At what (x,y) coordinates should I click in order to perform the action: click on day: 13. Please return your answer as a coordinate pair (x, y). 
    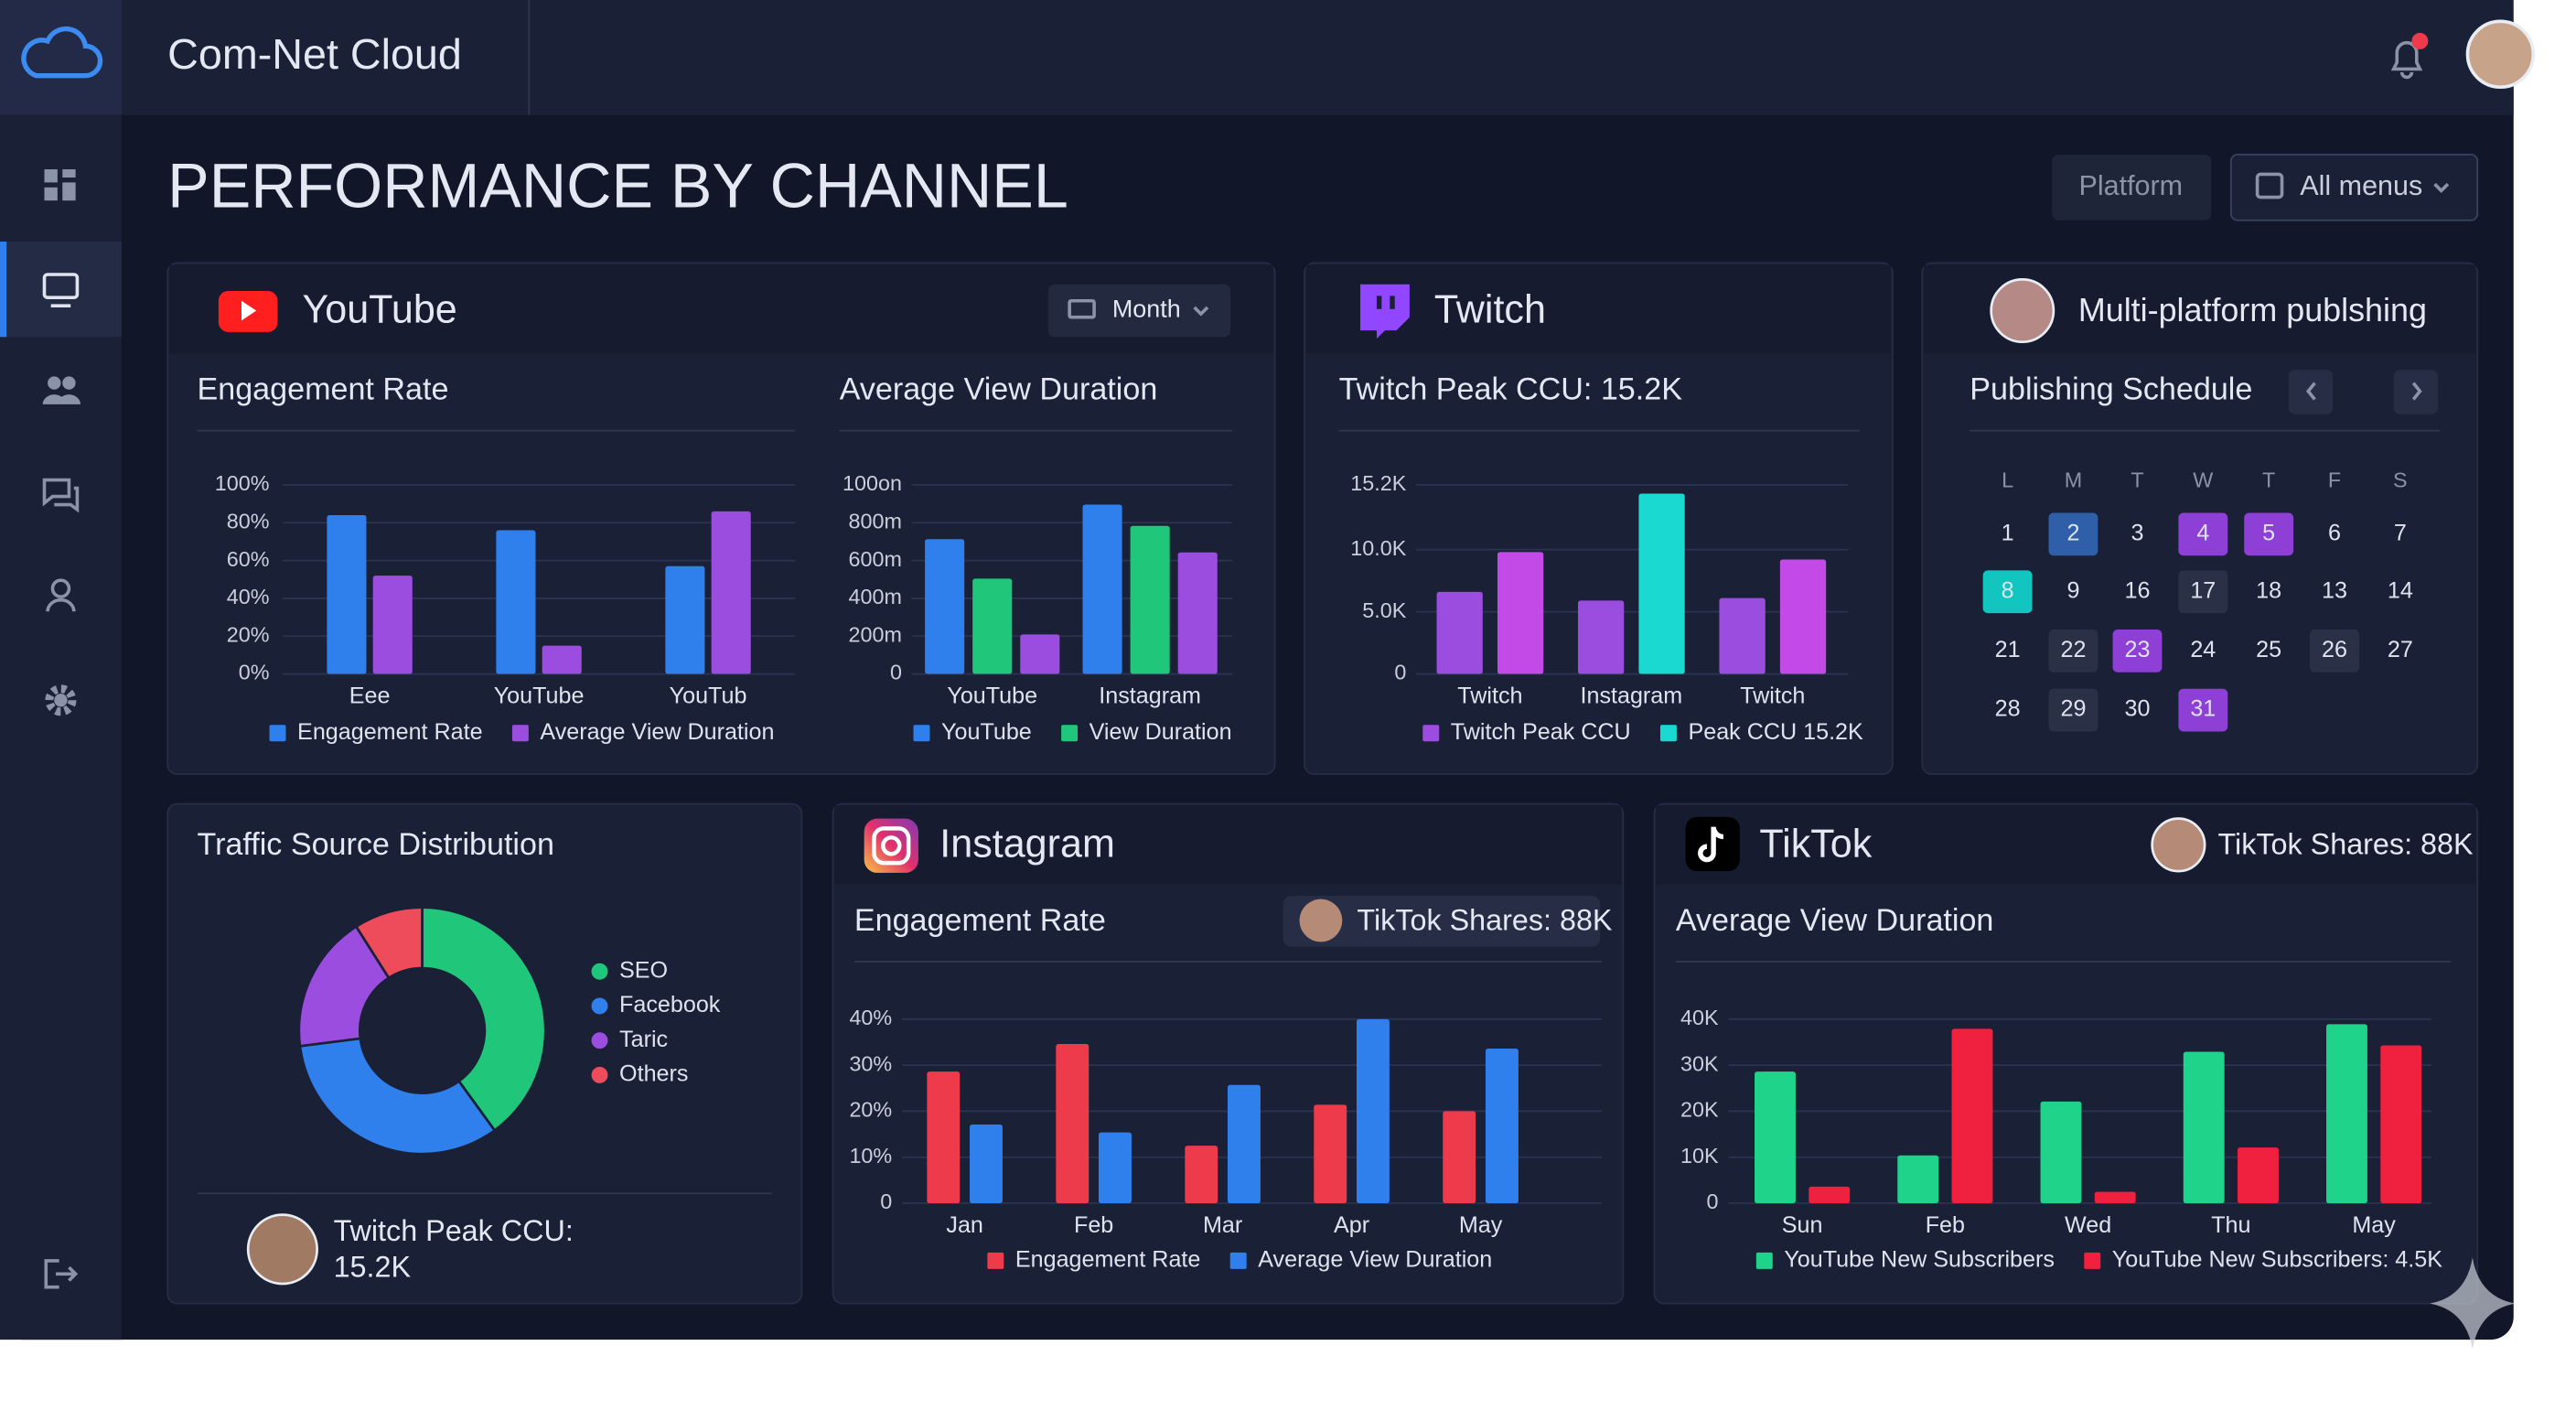
    Looking at the image, I should click on (2334, 590).